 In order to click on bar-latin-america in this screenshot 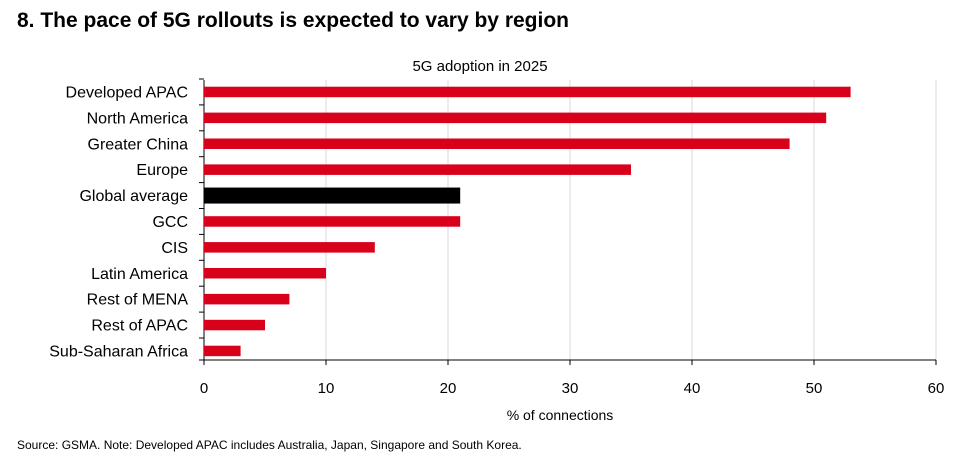, I will do `click(265, 273)`.